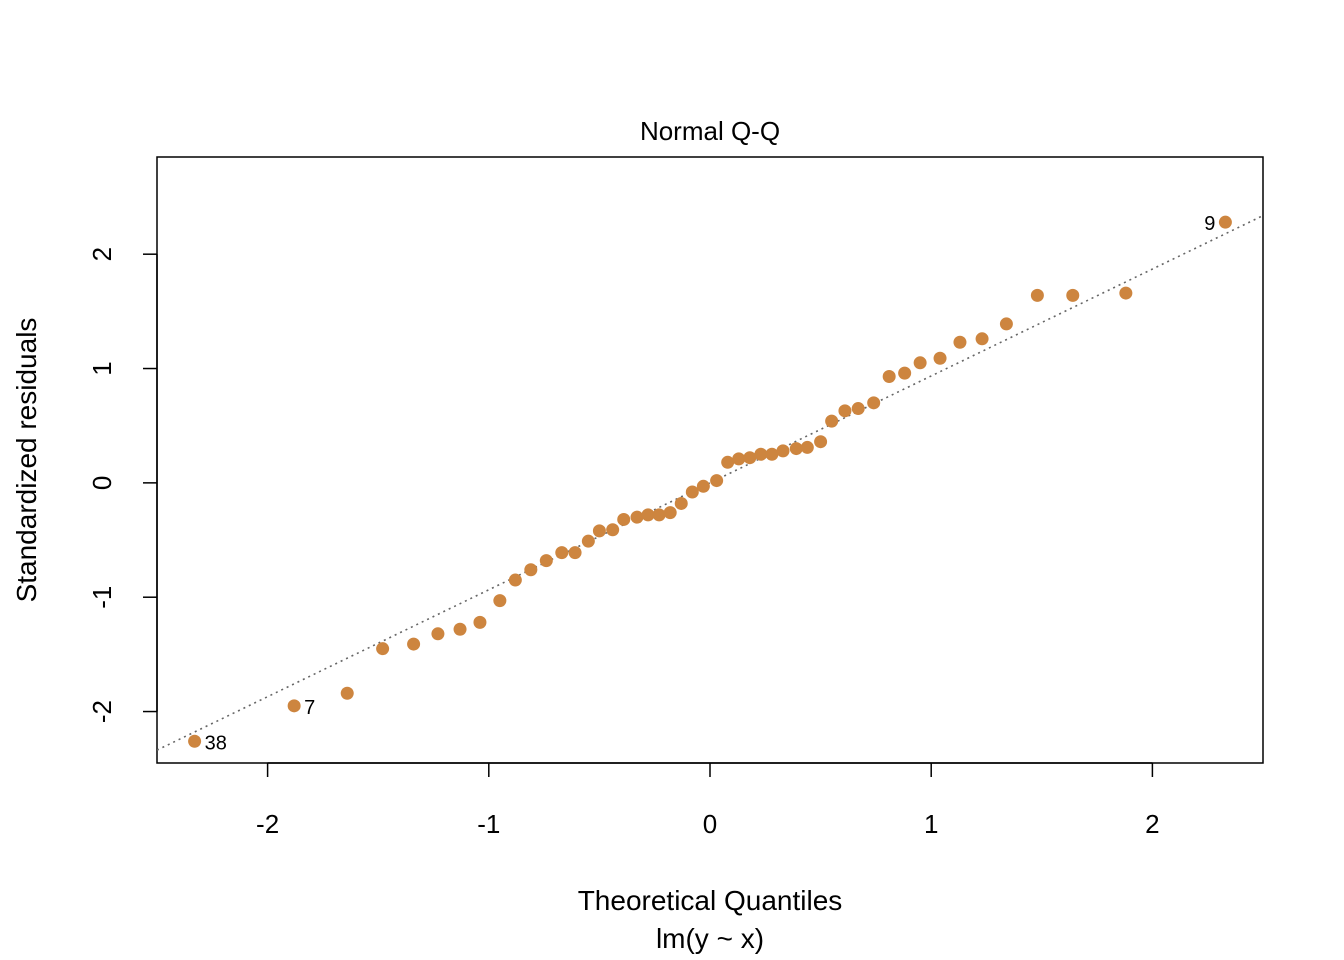 The image size is (1344, 960). Describe the element at coordinates (26, 460) in the screenshot. I see `y-axis-label: Standardized residuals` at that location.